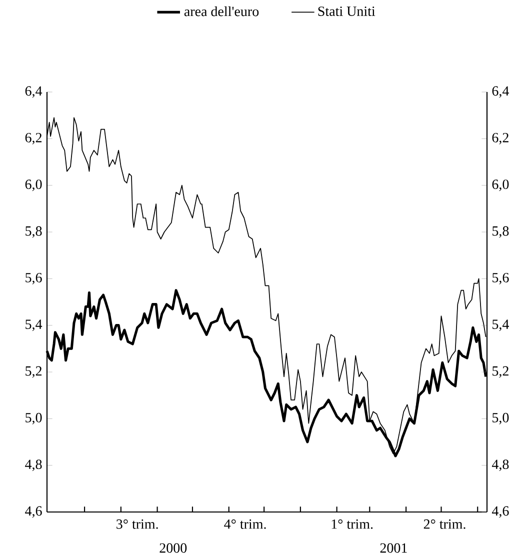 This screenshot has width=528, height=557. I want to click on text: 2000, so click(173, 548).